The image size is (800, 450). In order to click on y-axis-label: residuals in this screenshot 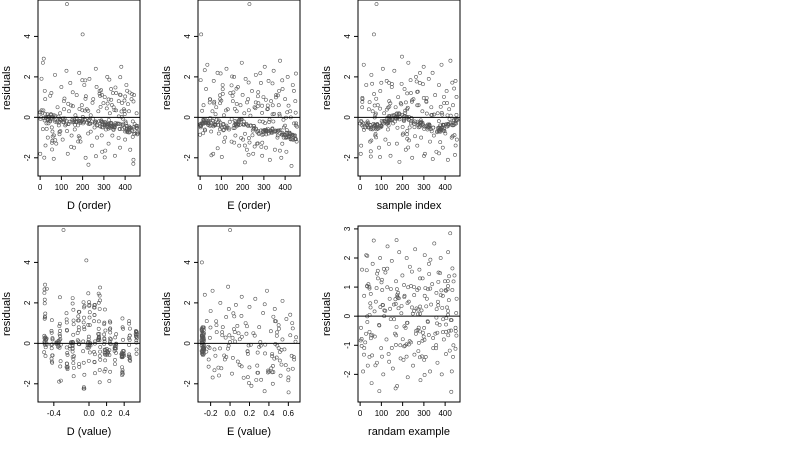, I will do `click(327, 87)`.